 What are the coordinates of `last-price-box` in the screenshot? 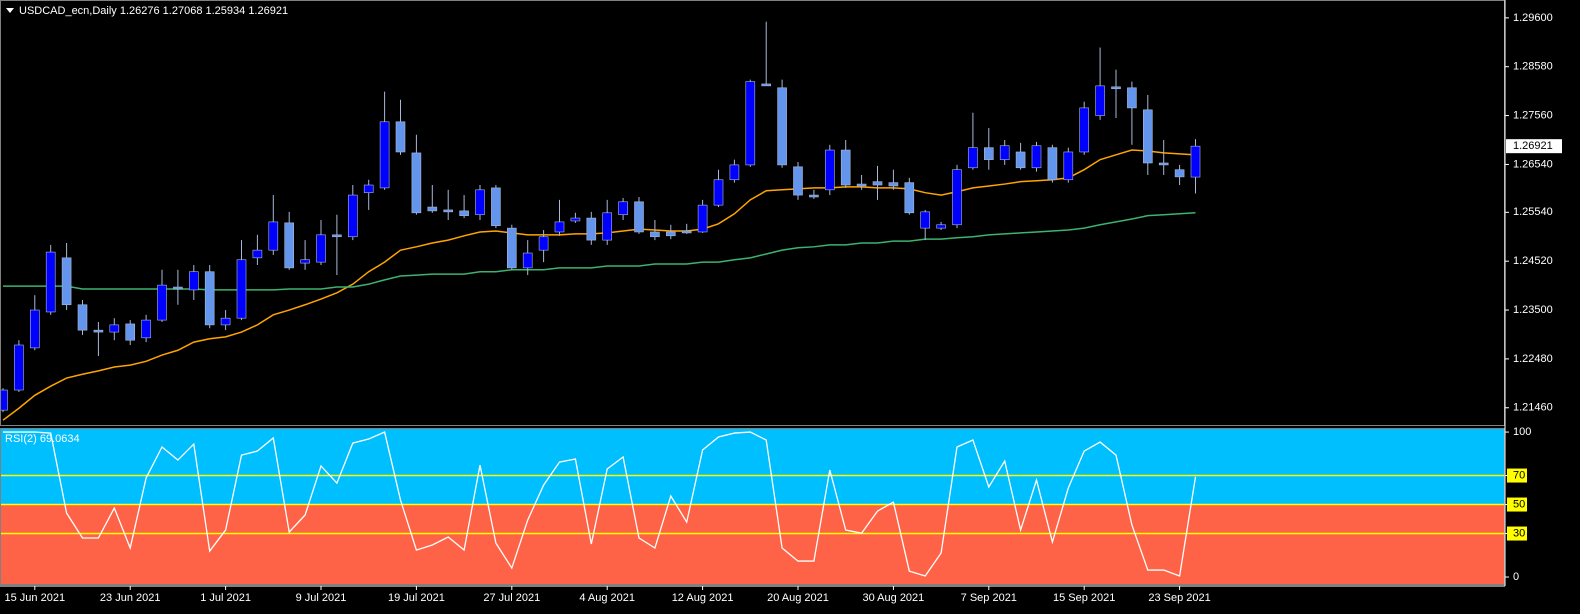 It's located at (1534, 146).